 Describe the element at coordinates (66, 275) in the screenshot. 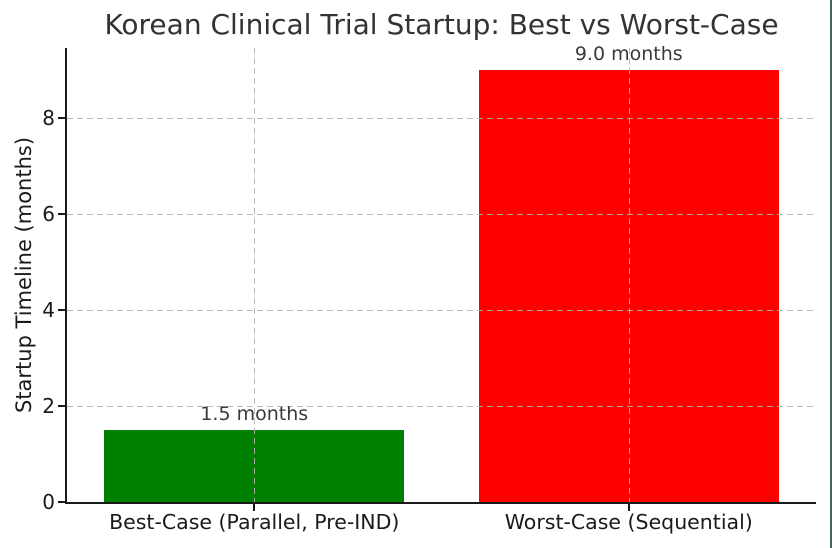

I see `y-axis-spine` at that location.